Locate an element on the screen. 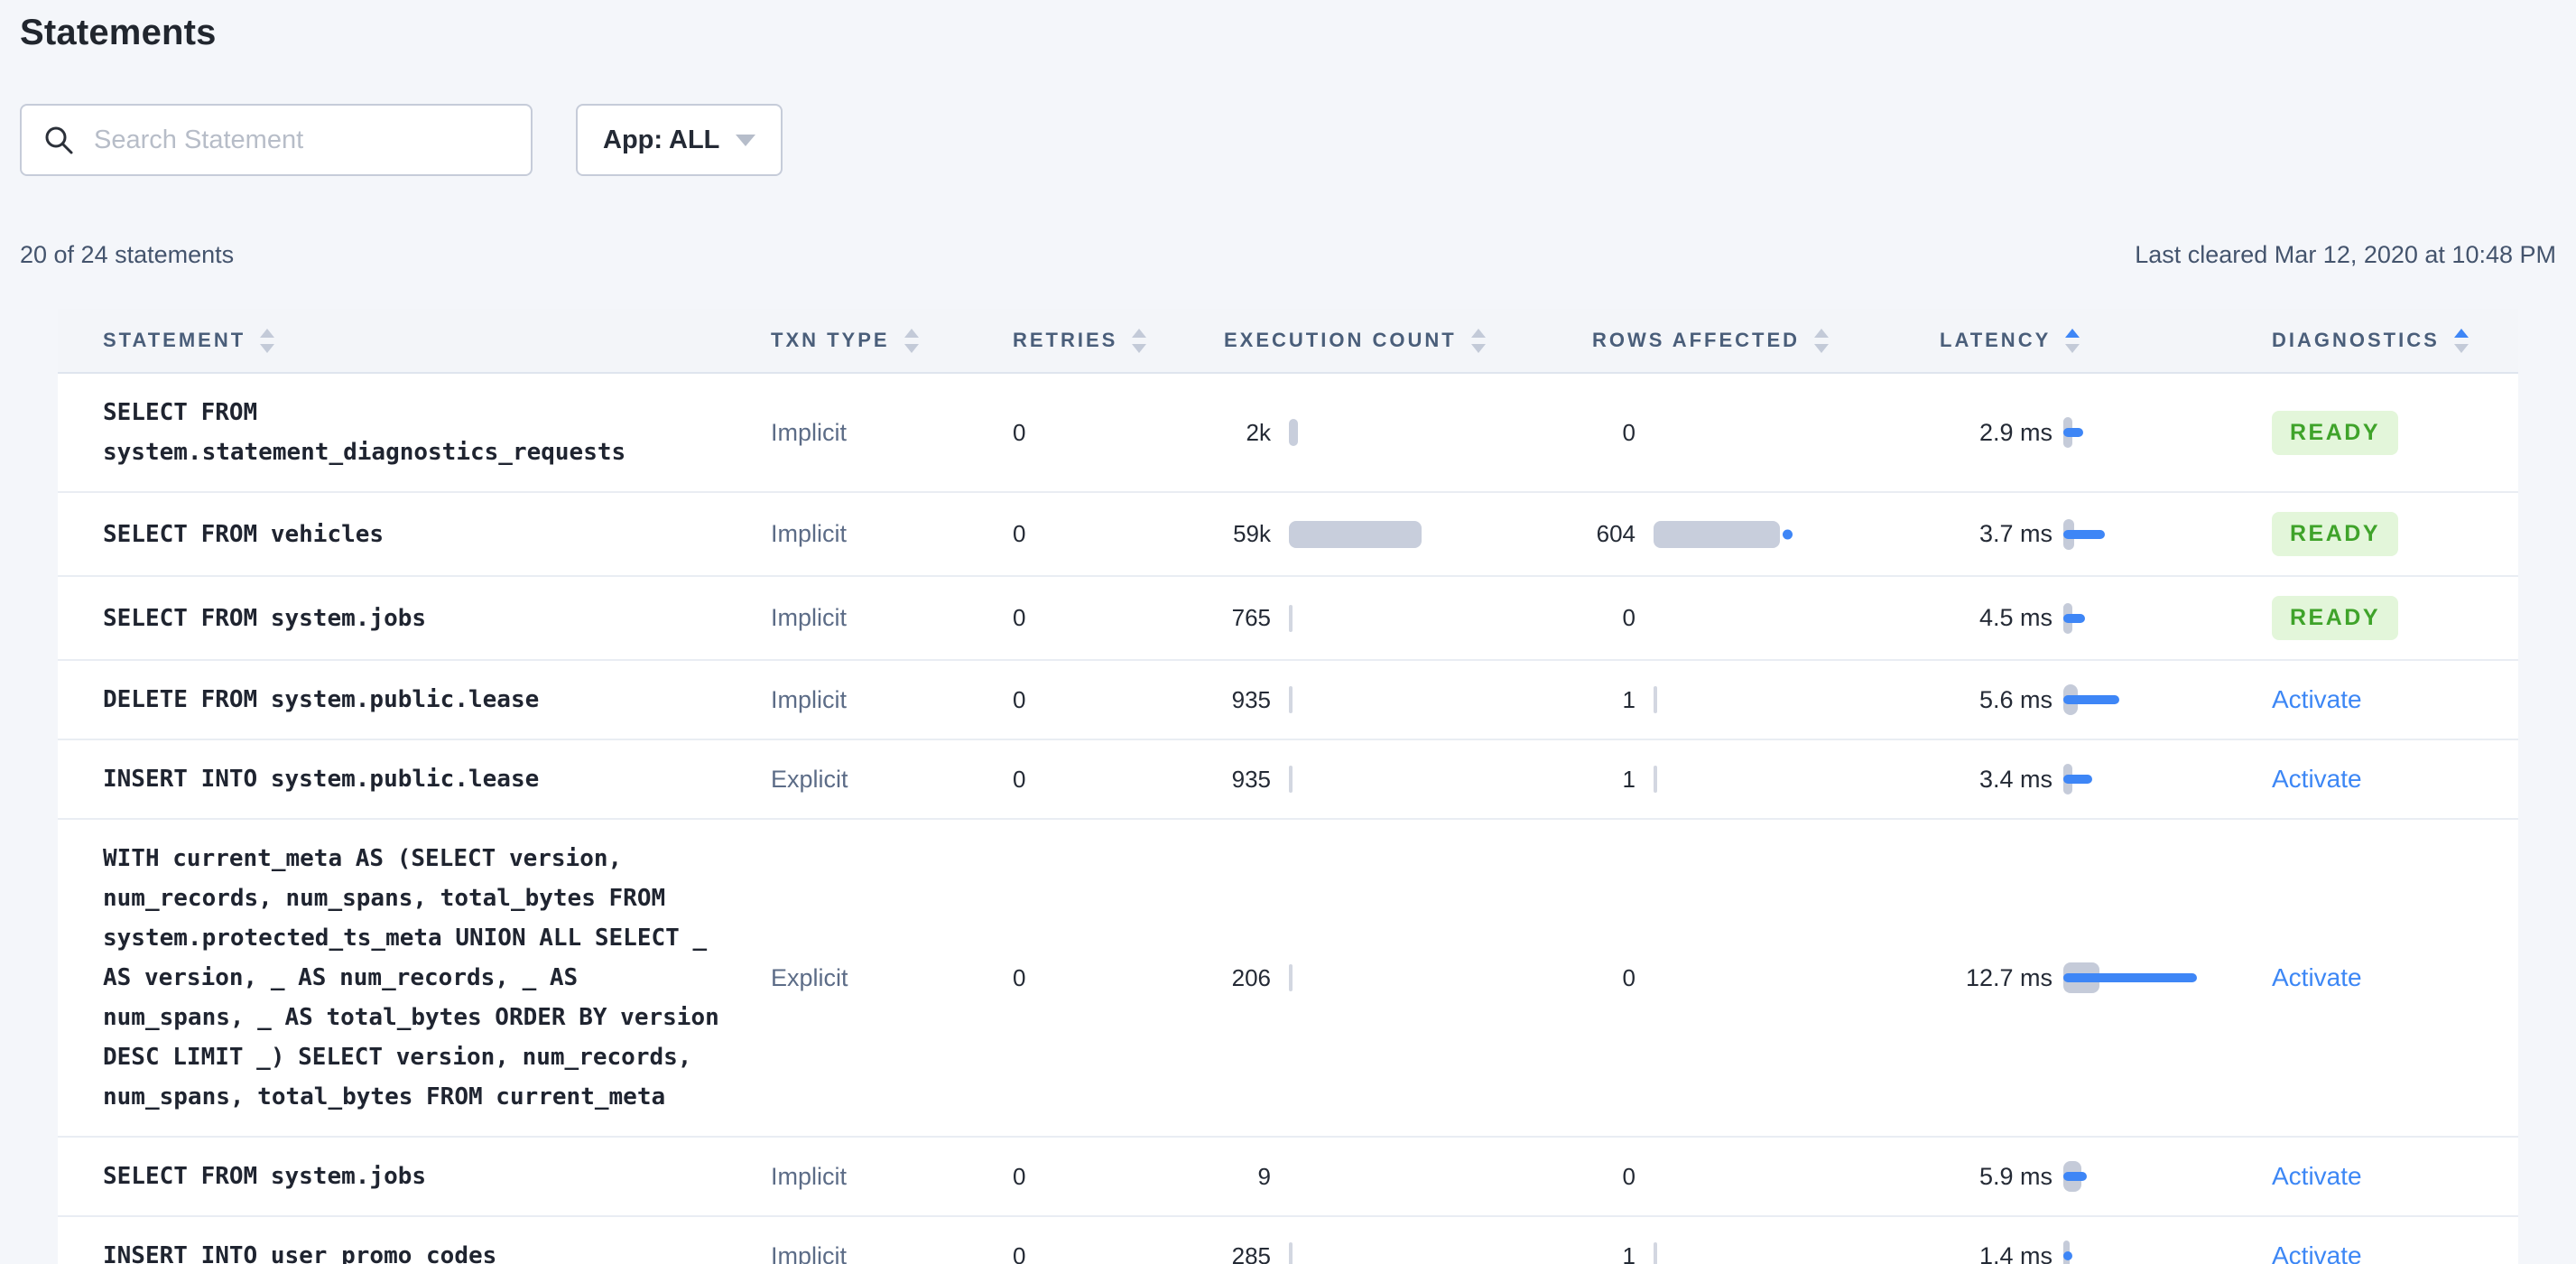 The height and width of the screenshot is (1264, 2576). rows-affected-mean-dot is located at coordinates (1788, 534).